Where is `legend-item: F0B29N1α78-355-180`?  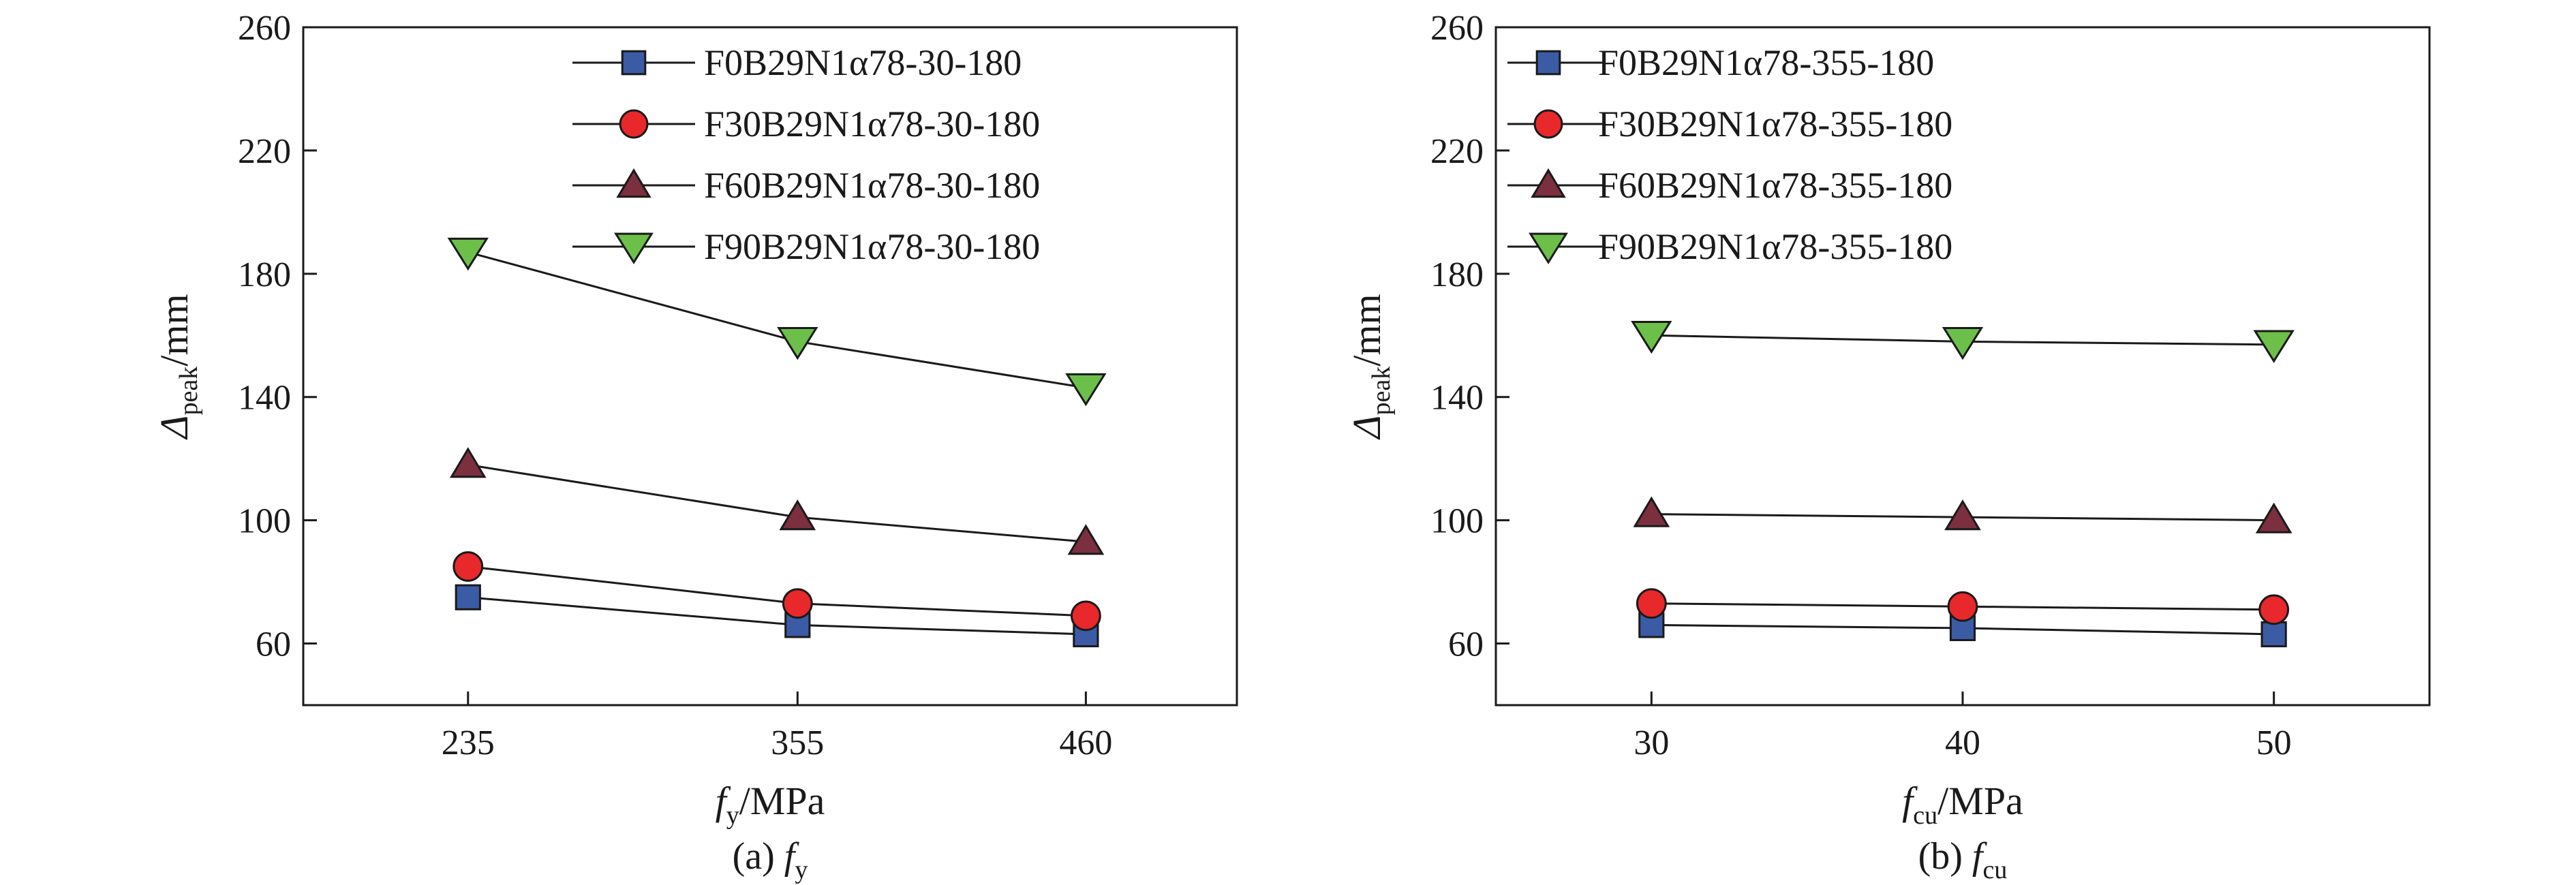 legend-item: F0B29N1α78-355-180 is located at coordinates (1720, 62).